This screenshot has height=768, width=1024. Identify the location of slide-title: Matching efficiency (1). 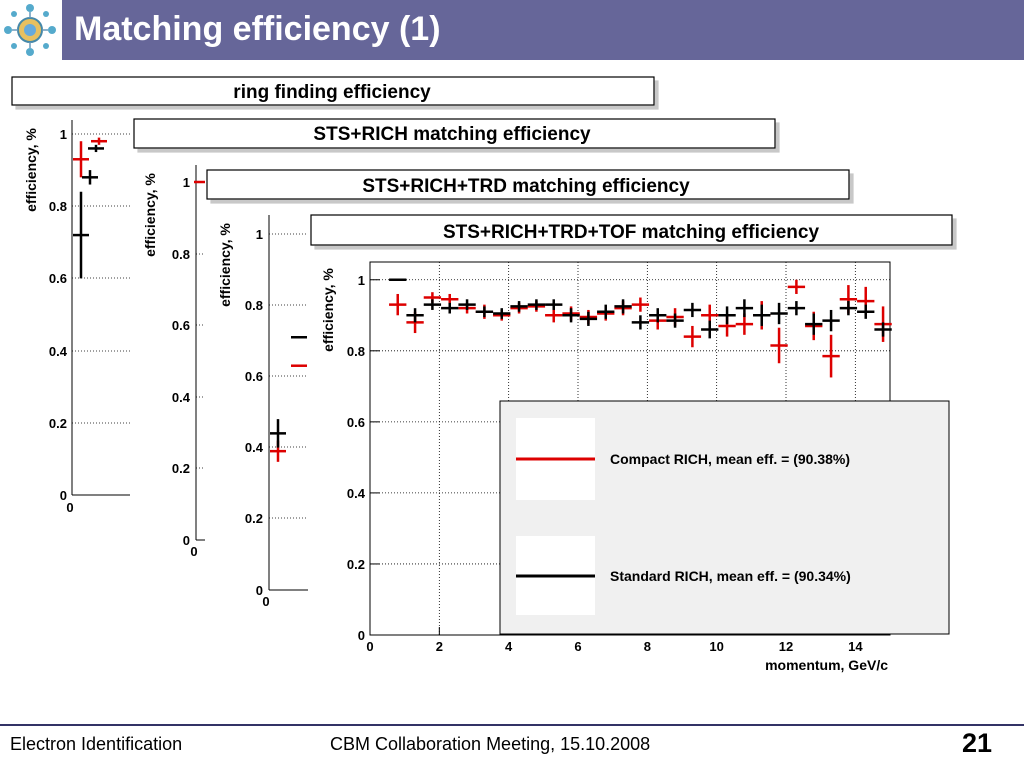
(257, 29).